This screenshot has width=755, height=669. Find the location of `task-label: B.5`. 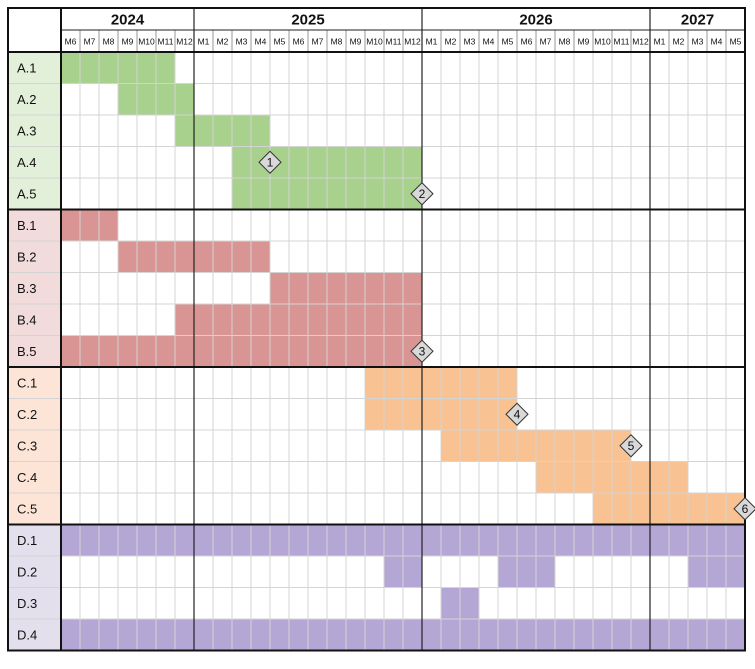

task-label: B.5 is located at coordinates (27, 351).